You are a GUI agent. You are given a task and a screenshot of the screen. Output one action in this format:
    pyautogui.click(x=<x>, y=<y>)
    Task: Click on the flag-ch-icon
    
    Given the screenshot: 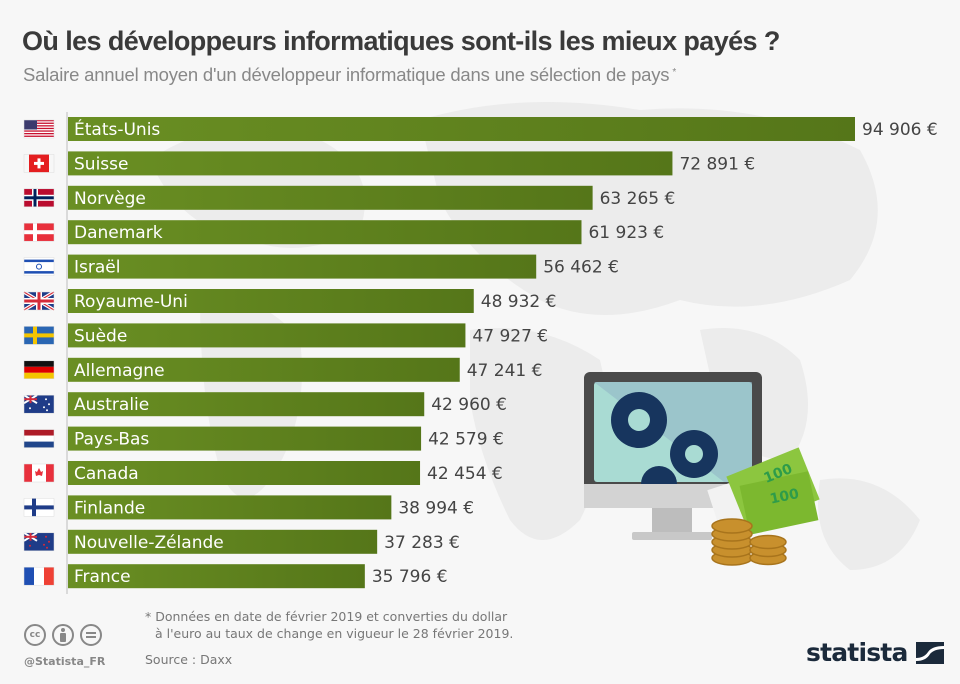 What is the action you would take?
    pyautogui.click(x=39, y=163)
    